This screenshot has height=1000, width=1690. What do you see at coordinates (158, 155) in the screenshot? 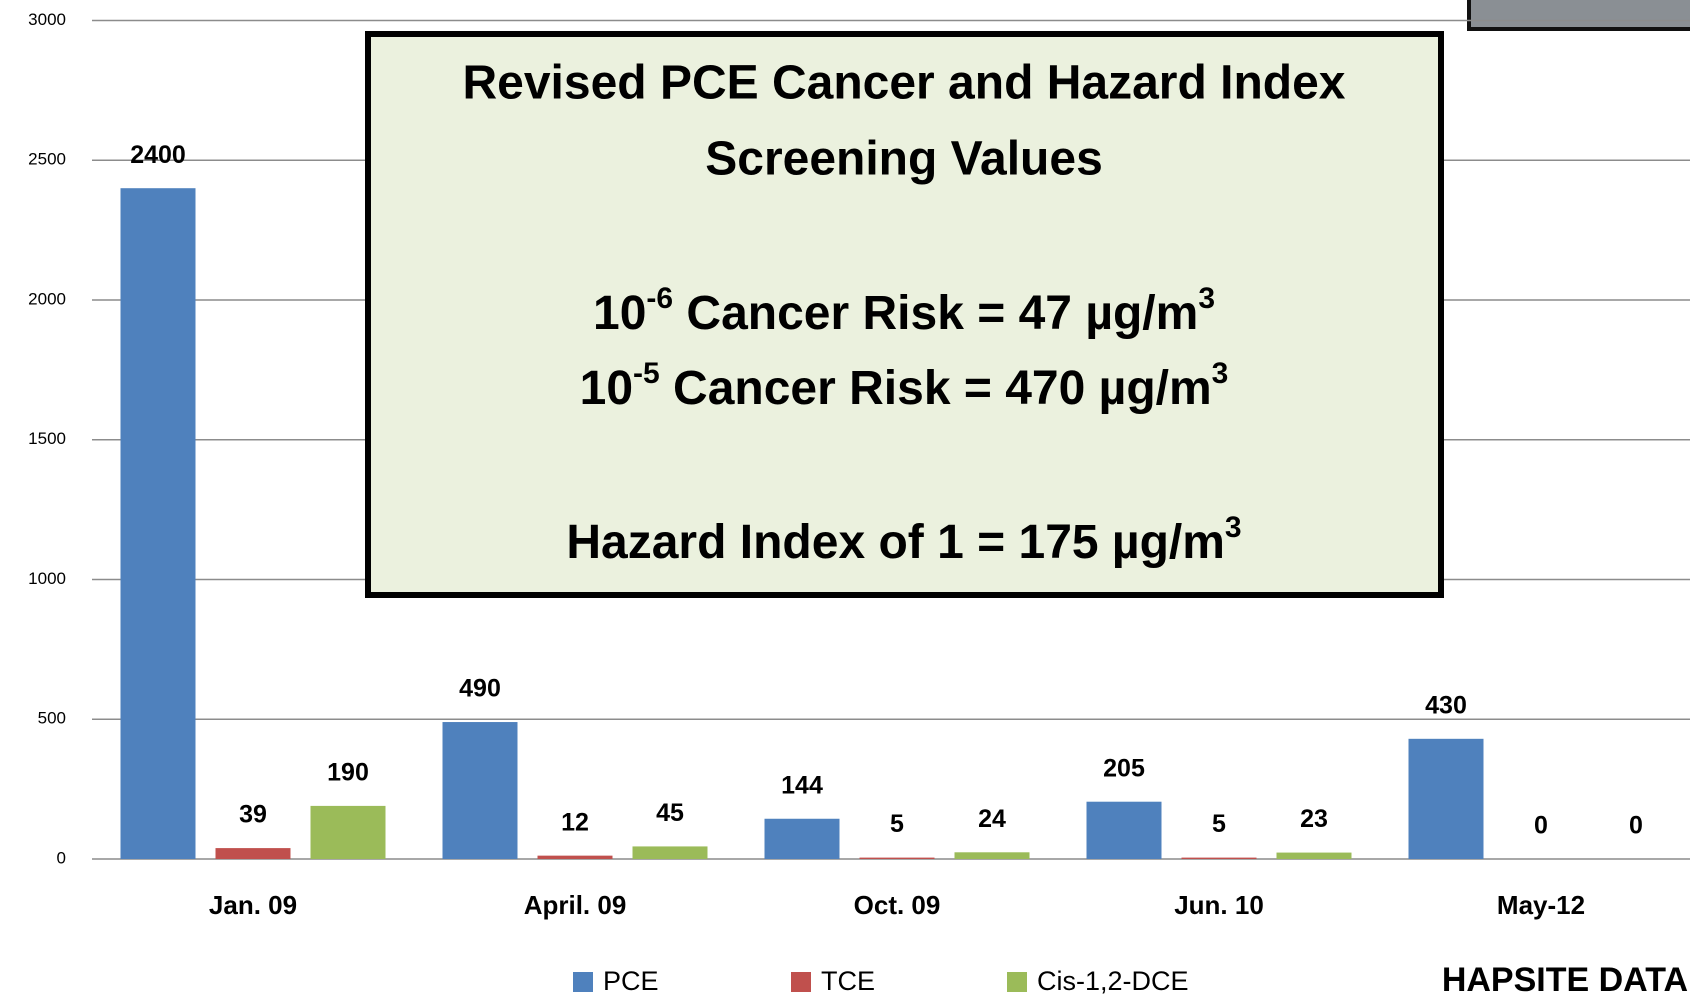
I see `value-label: 2400` at bounding box center [158, 155].